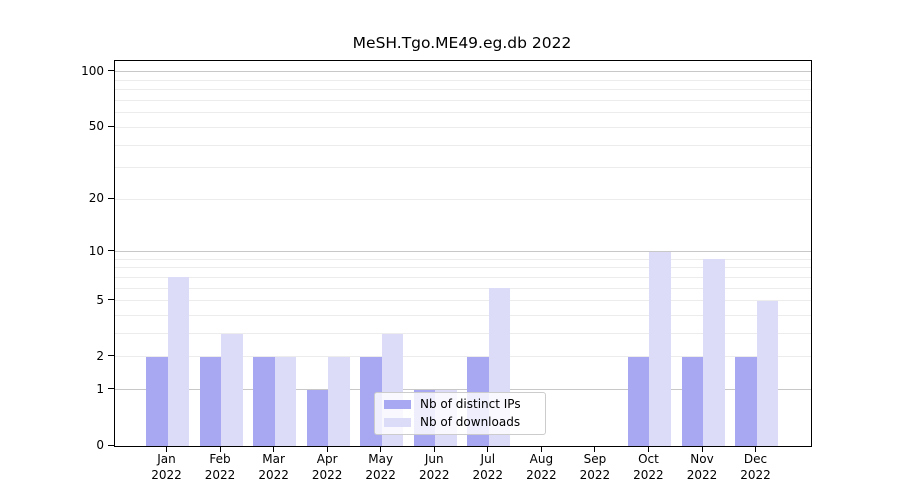 This screenshot has width=900, height=500. What do you see at coordinates (380, 467) in the screenshot?
I see `x-tick-label-may: May 2022` at bounding box center [380, 467].